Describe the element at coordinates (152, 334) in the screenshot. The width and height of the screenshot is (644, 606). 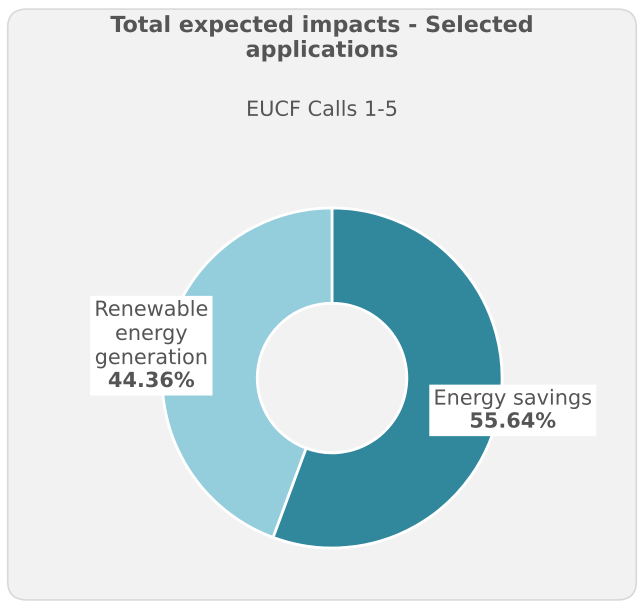
I see `slice-label: Renewable energy generation` at that location.